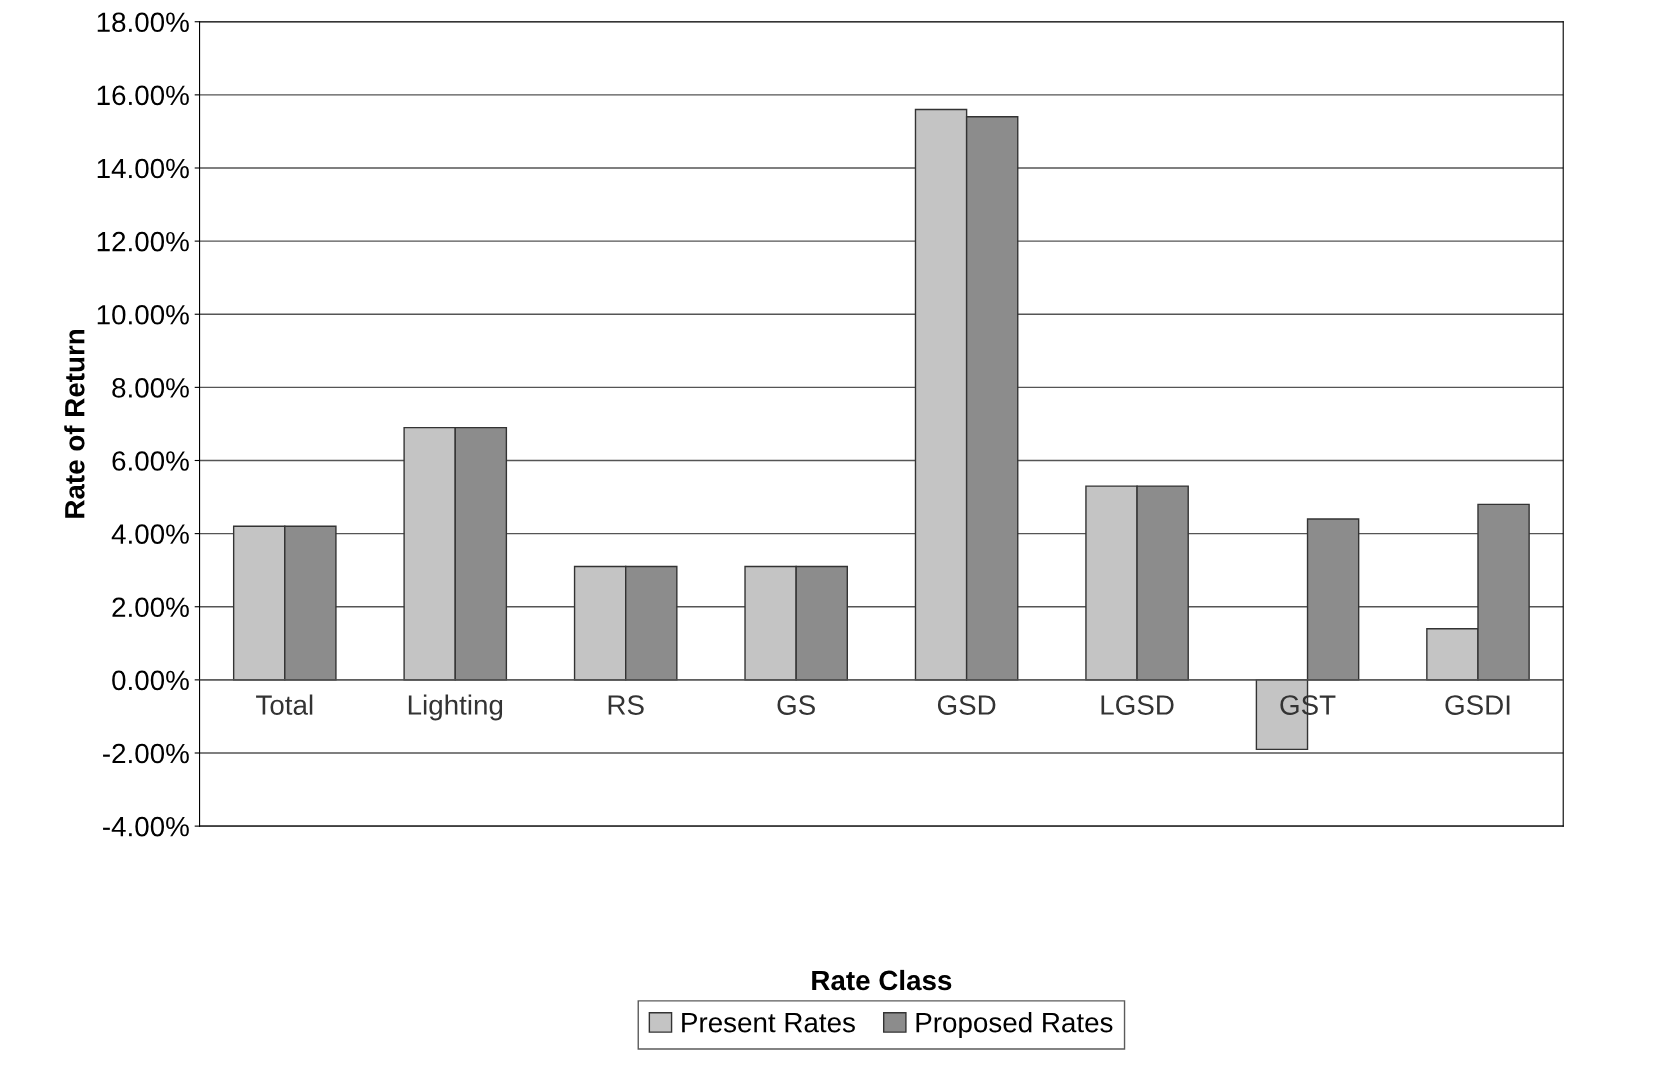 This screenshot has height=1087, width=1663. Describe the element at coordinates (150, 607) in the screenshot. I see `y-tick-label: 2.00%` at that location.